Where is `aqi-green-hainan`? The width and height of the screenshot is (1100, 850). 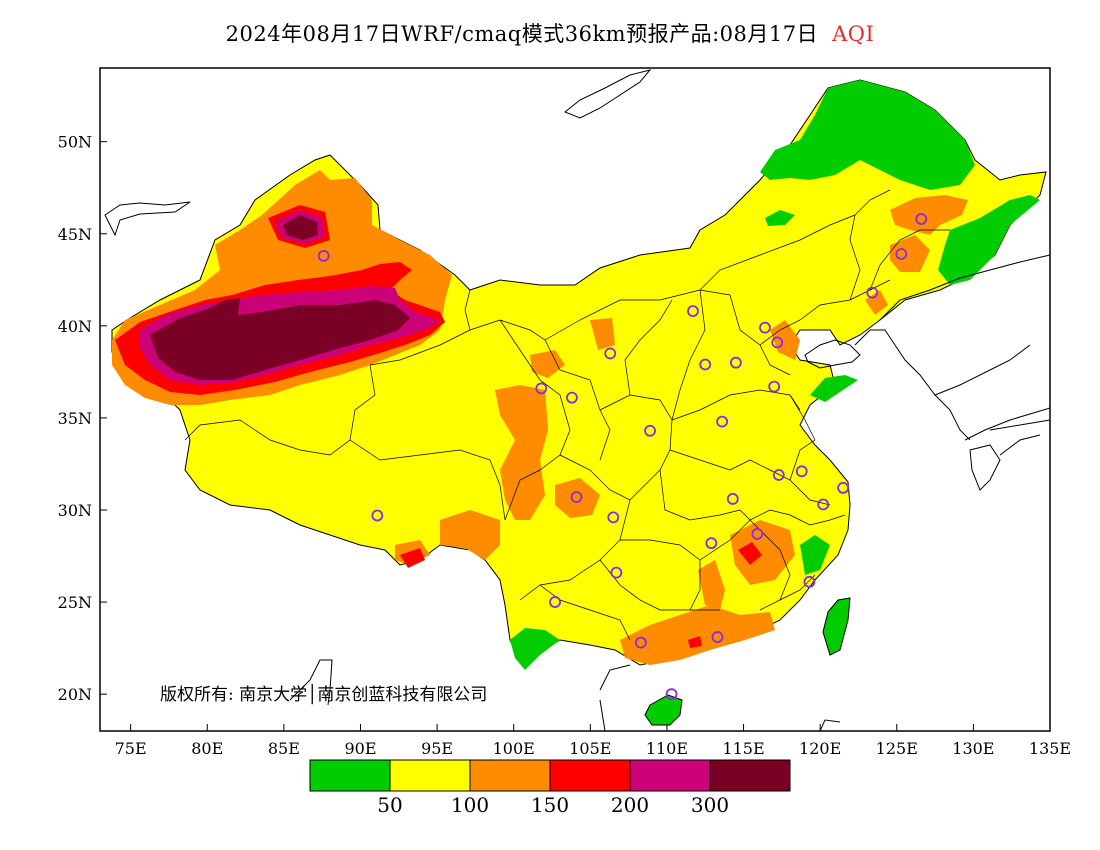
aqi-green-hainan is located at coordinates (663, 710).